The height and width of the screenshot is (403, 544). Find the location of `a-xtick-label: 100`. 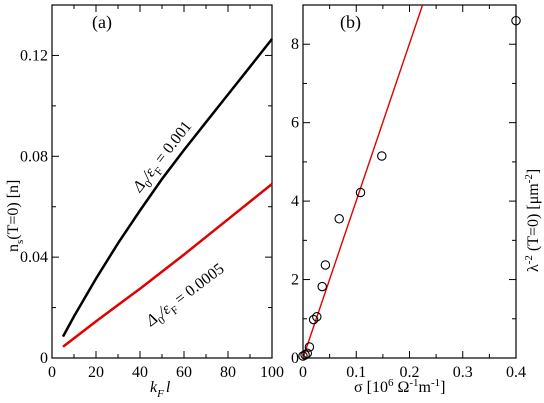

a-xtick-label: 100 is located at coordinates (272, 372).